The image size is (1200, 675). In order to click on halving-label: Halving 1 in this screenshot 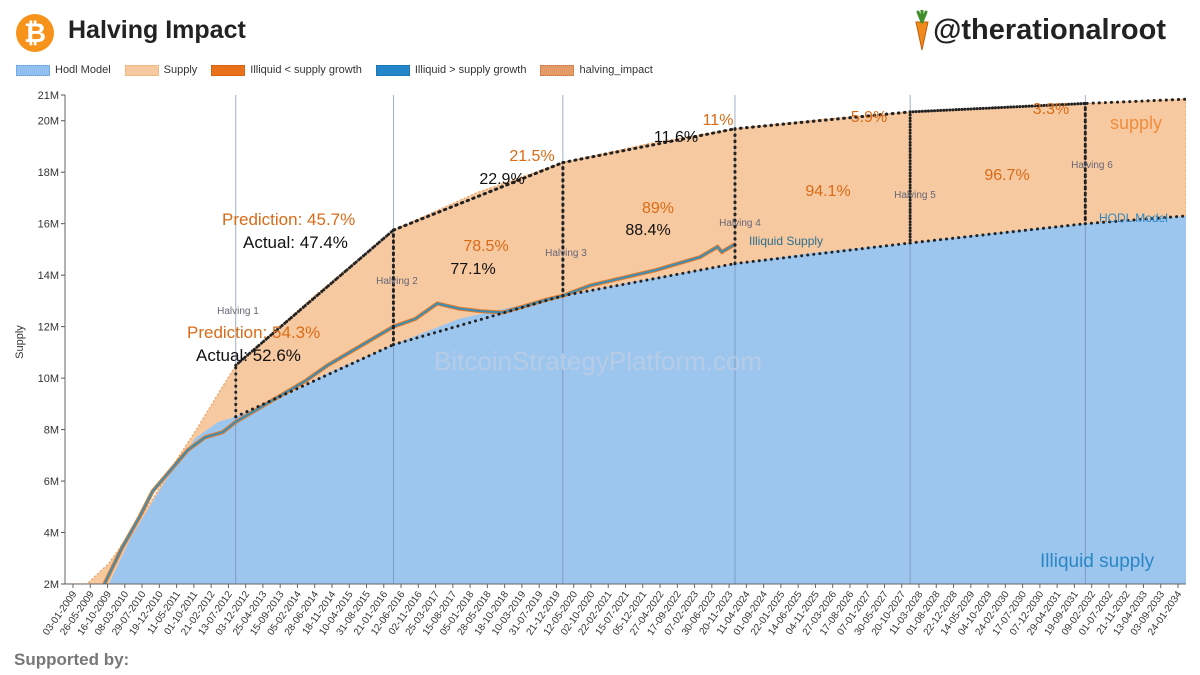, I will do `click(238, 311)`.